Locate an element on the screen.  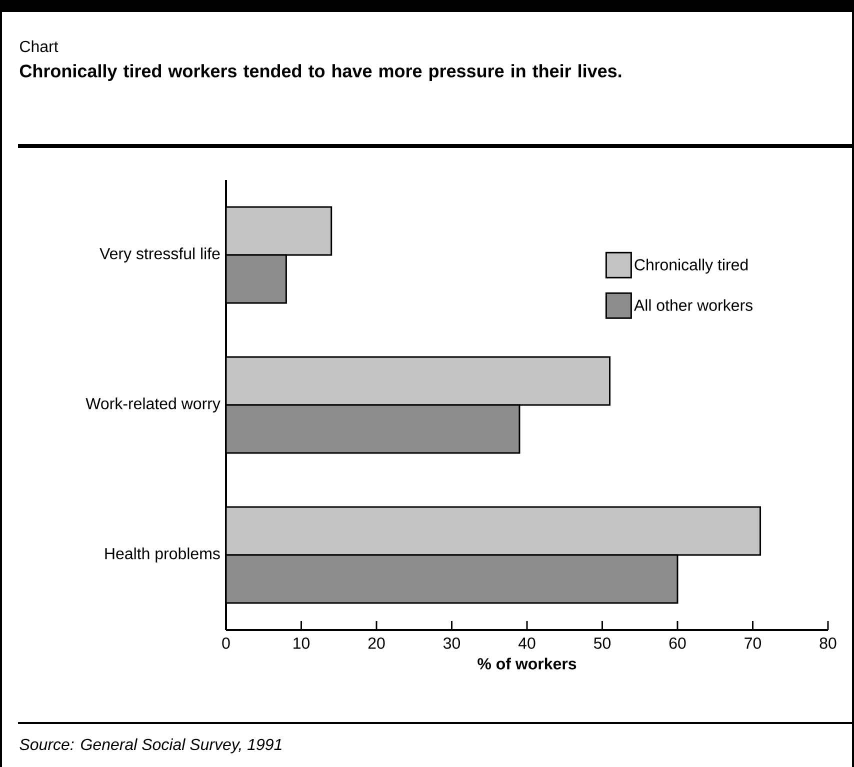
x-tick-label: 60 is located at coordinates (677, 643).